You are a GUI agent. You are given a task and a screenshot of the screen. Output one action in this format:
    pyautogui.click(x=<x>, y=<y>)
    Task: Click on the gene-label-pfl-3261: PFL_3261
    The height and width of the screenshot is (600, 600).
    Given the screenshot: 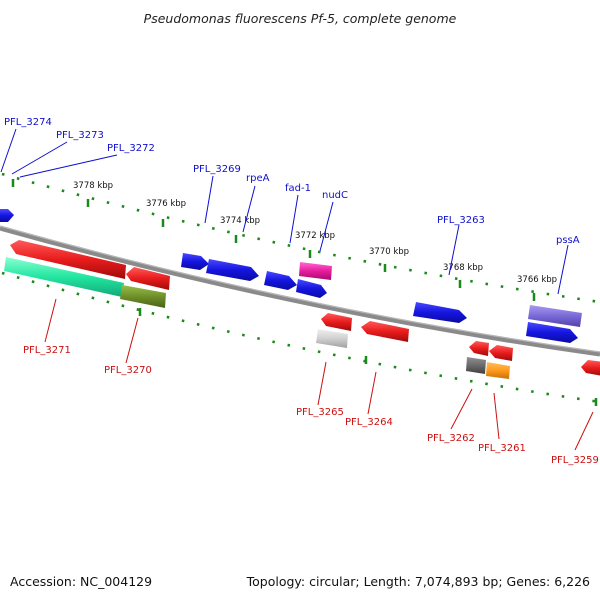 What is the action you would take?
    pyautogui.click(x=502, y=448)
    